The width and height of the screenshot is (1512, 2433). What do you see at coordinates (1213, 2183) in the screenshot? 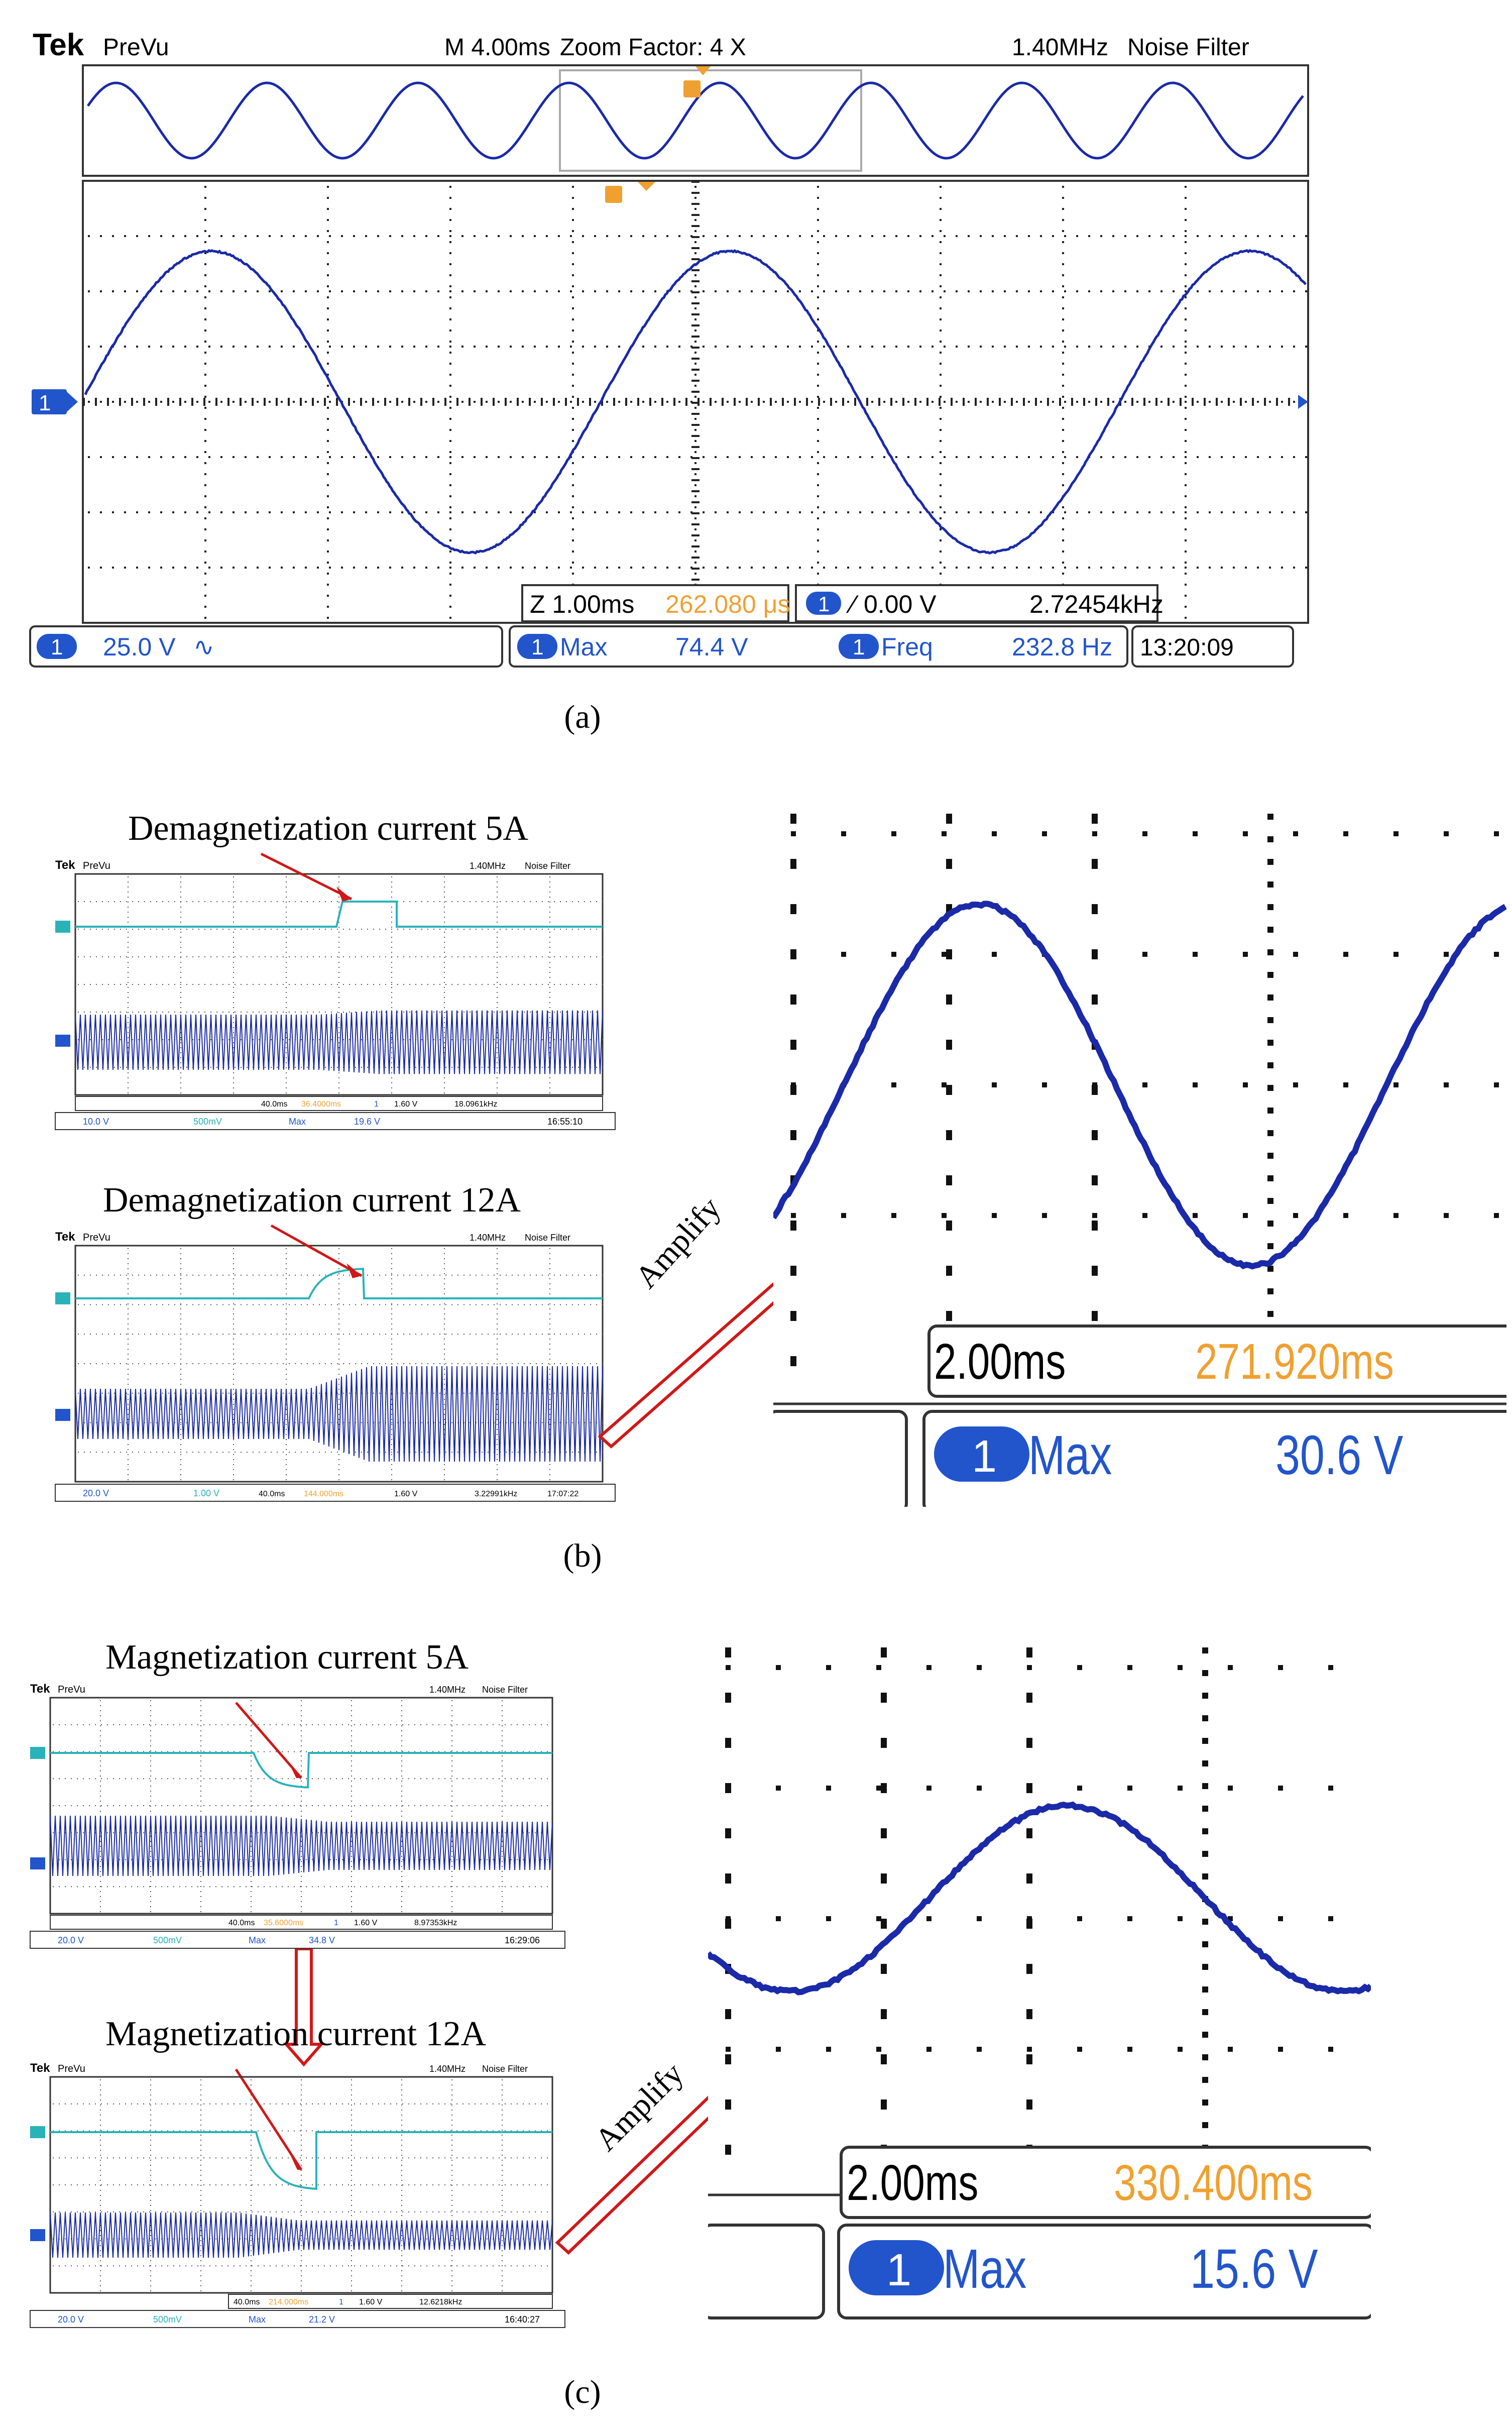
I see `zoom-position: 330.400ms` at bounding box center [1213, 2183].